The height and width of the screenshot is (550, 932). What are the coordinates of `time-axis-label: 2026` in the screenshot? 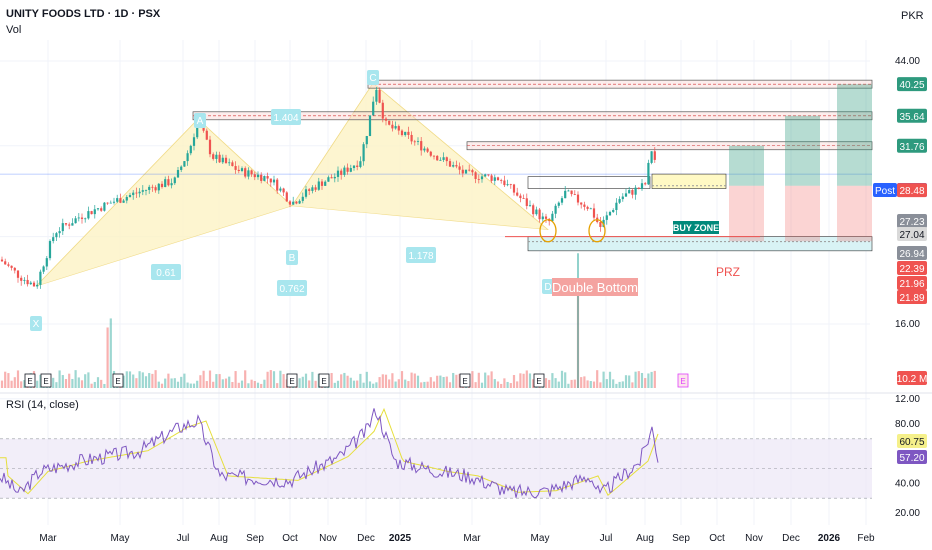 It's located at (829, 538).